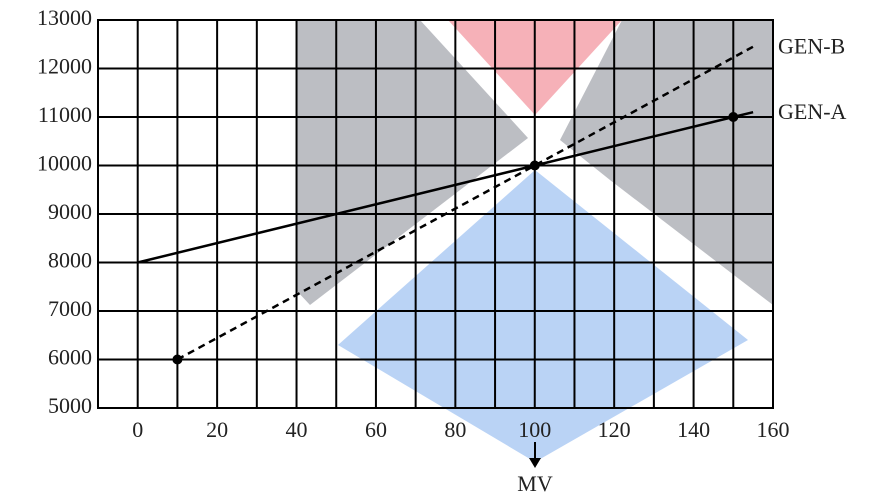 The image size is (873, 499). Describe the element at coordinates (217, 429) in the screenshot. I see `x-tick-label: 20` at that location.